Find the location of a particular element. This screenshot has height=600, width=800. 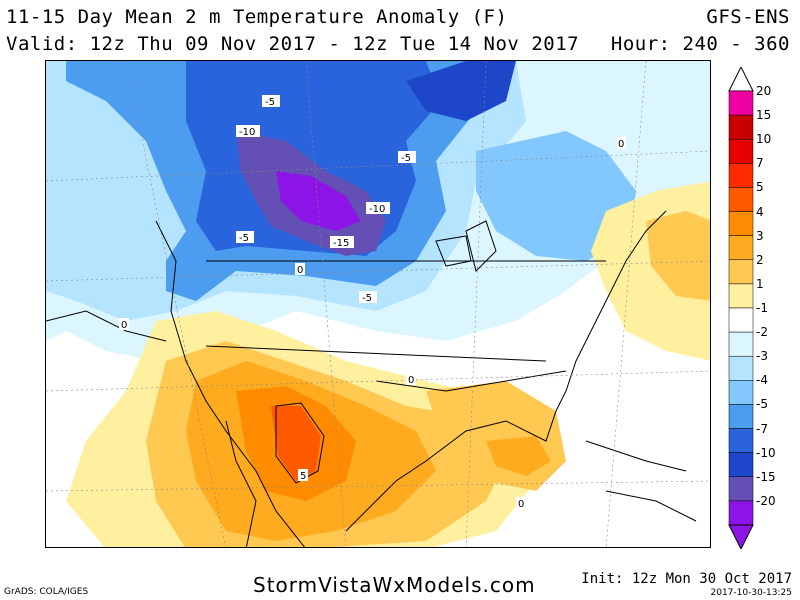

scale-label: -20 is located at coordinates (766, 500).